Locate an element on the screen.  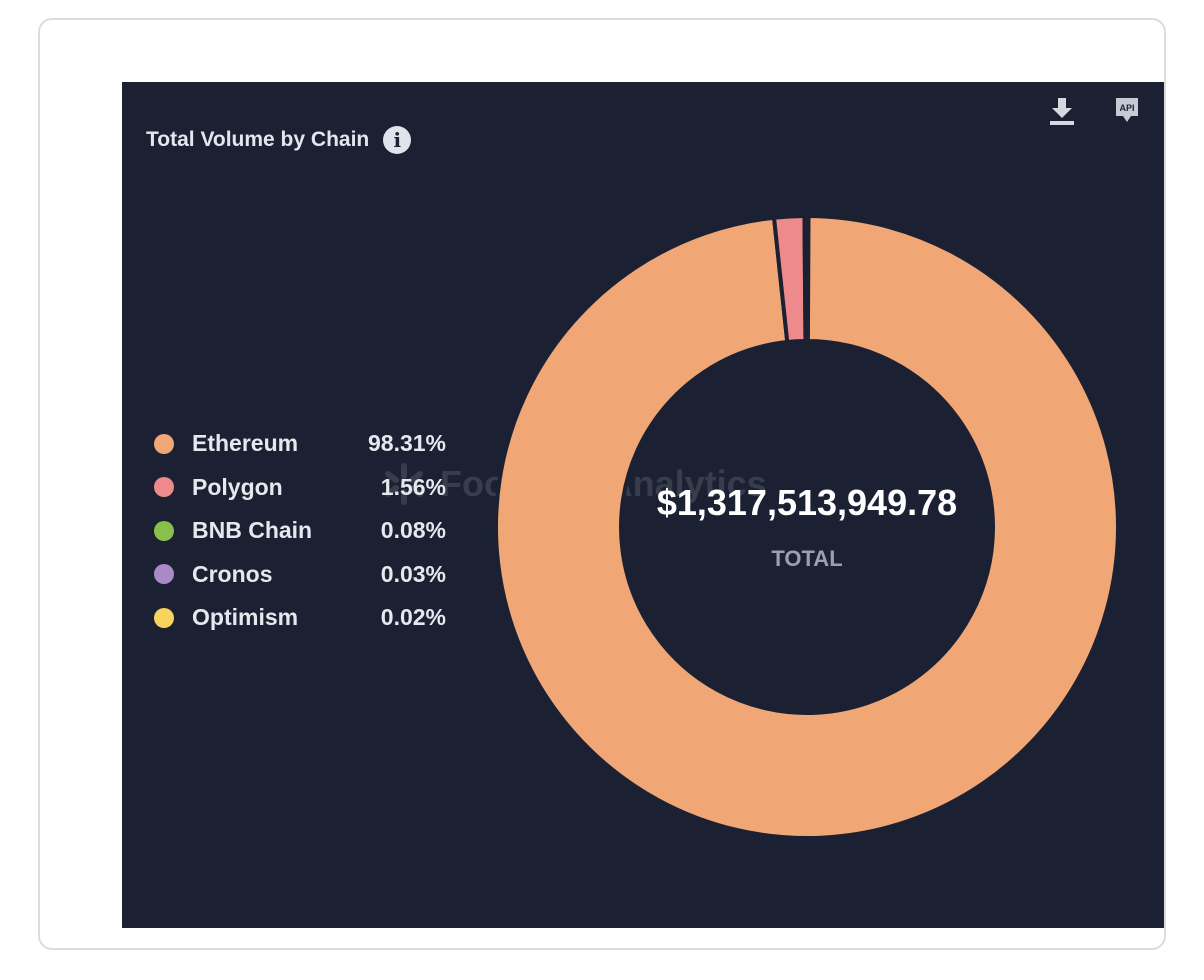
legend-item: Ethereum 98.31% is located at coordinates (300, 444).